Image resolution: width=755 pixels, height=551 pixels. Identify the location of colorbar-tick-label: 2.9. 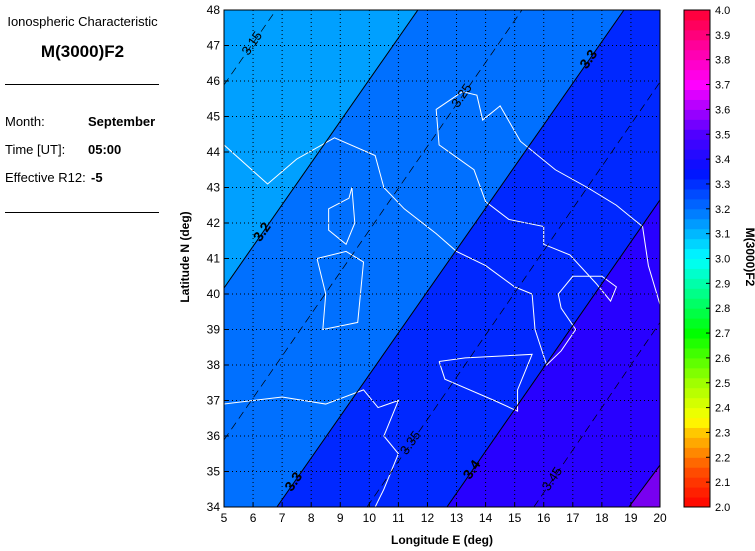
(722, 284).